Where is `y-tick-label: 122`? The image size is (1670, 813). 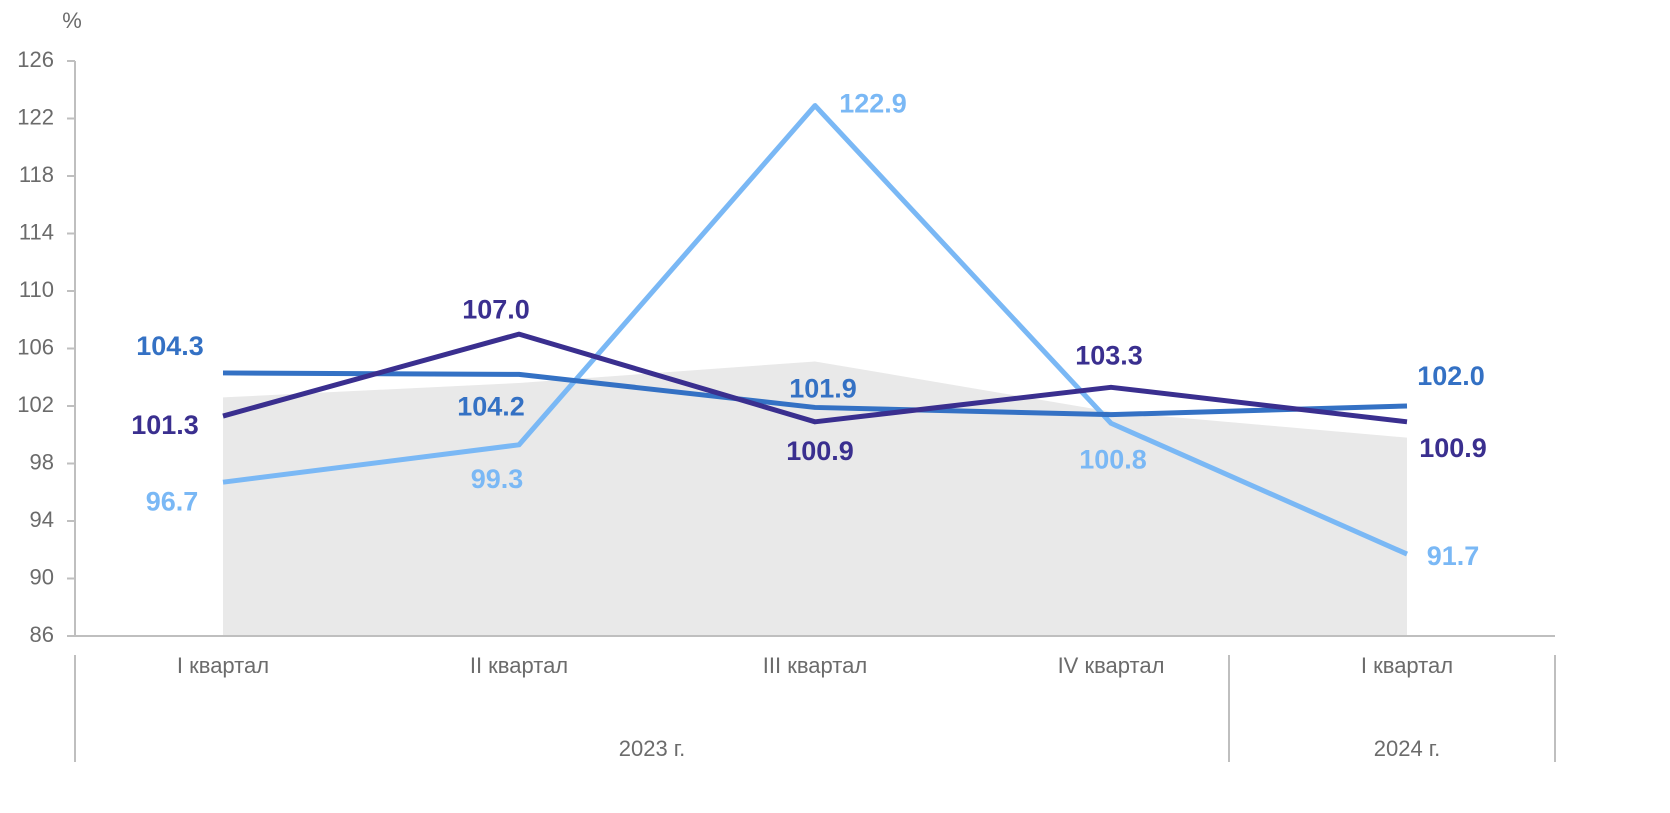 y-tick-label: 122 is located at coordinates (35, 116).